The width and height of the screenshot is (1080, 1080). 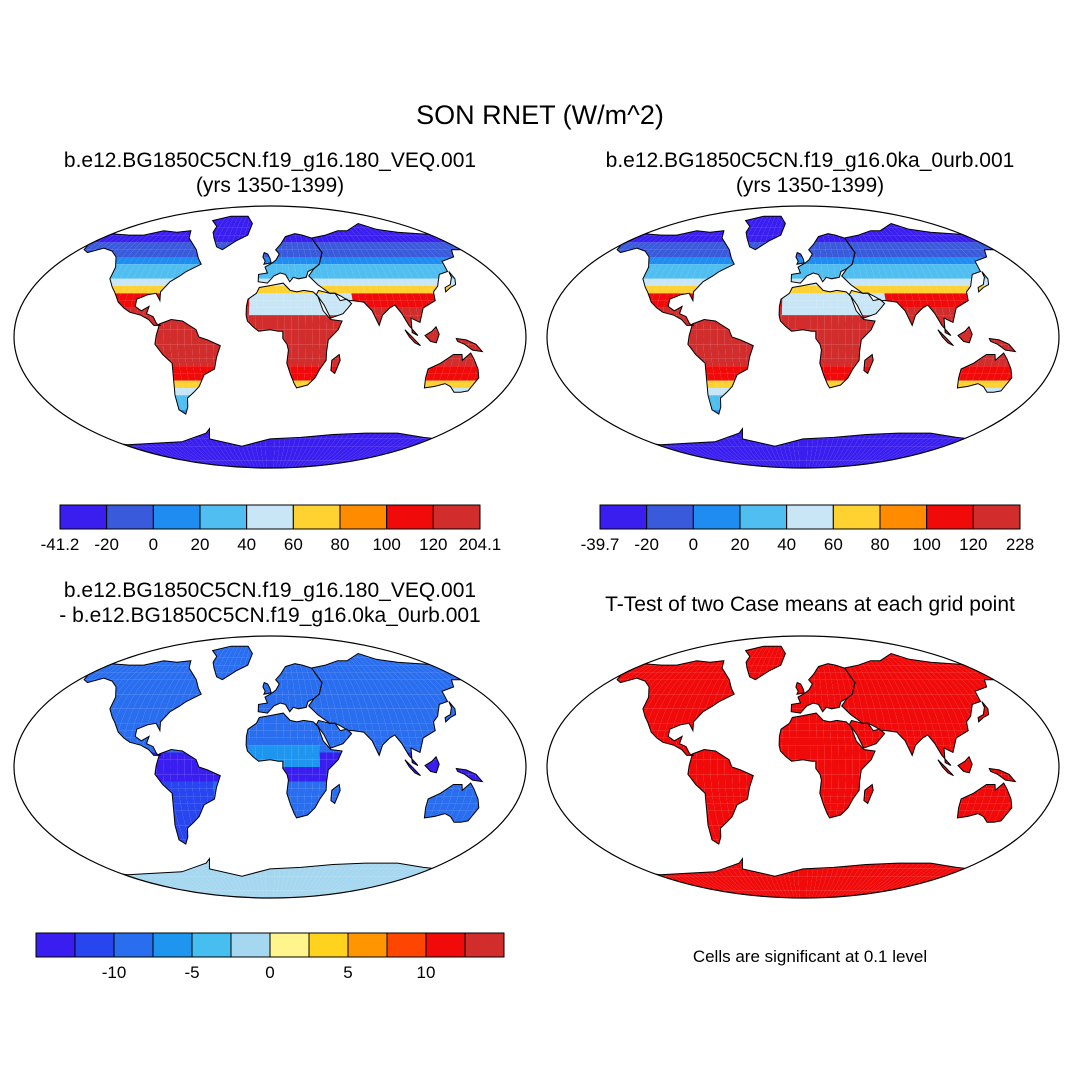 I want to click on map-case-0ka-coastline-arabia, so click(x=867, y=304).